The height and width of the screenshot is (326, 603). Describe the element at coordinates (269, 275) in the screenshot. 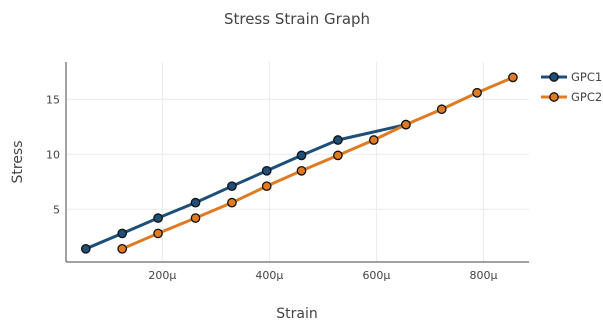

I see `x-tick-label: 400μ` at that location.